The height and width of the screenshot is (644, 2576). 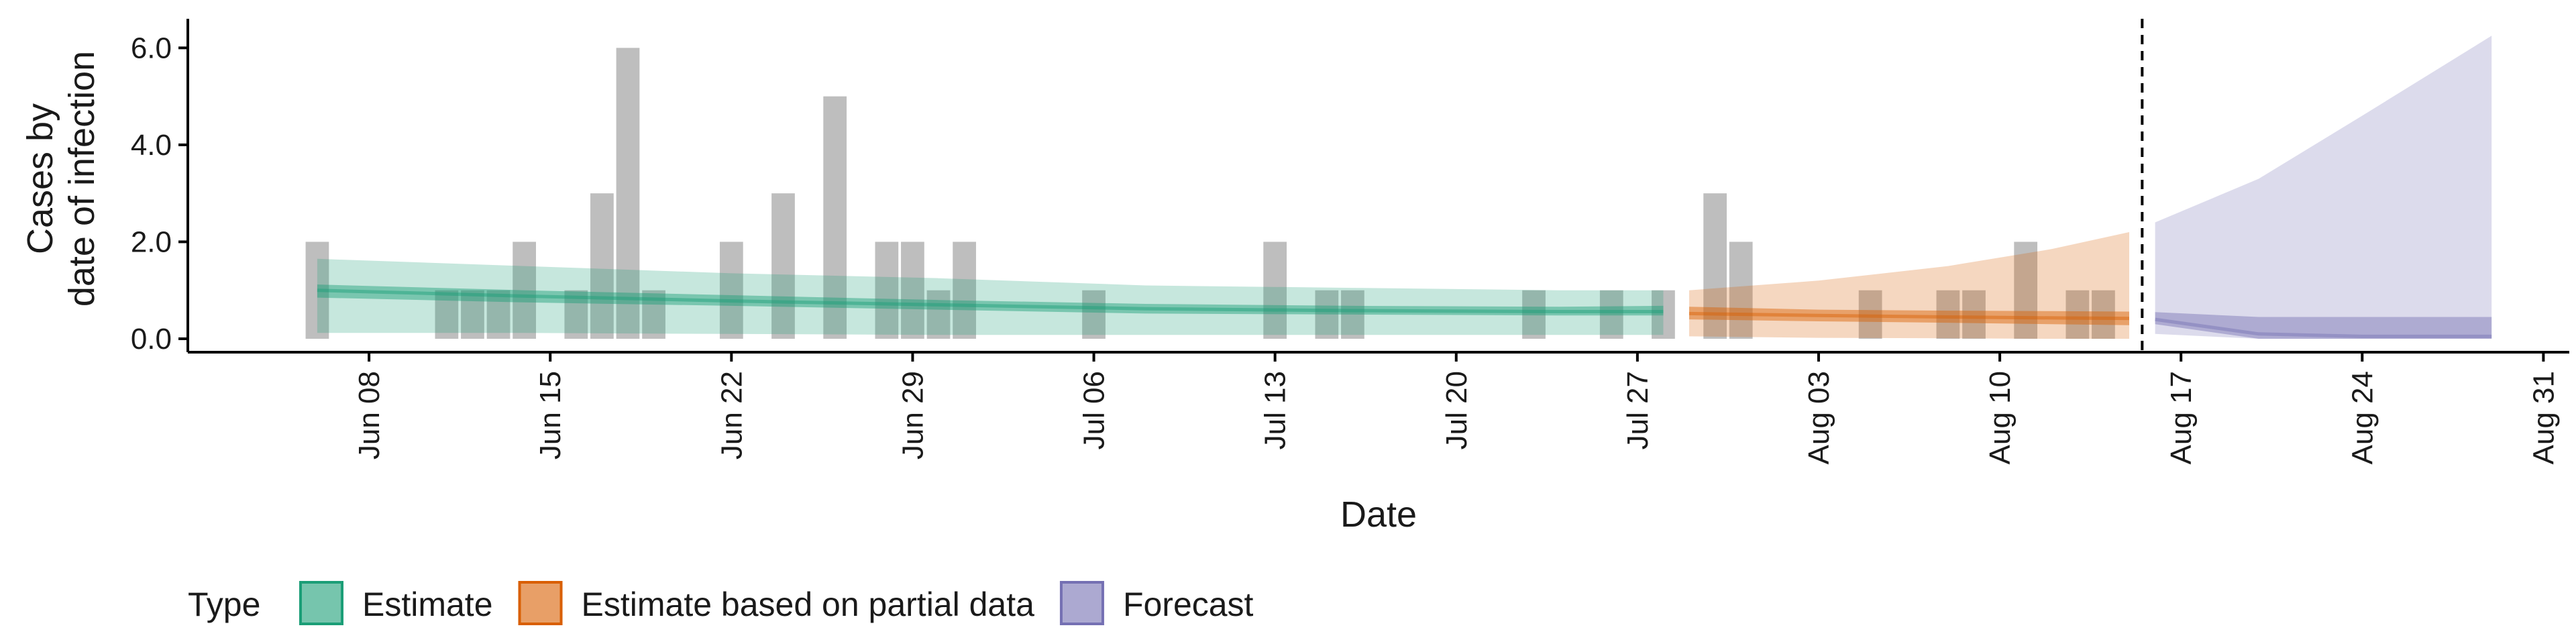 I want to click on x-tick-label: Aug 24, so click(x=2362, y=417).